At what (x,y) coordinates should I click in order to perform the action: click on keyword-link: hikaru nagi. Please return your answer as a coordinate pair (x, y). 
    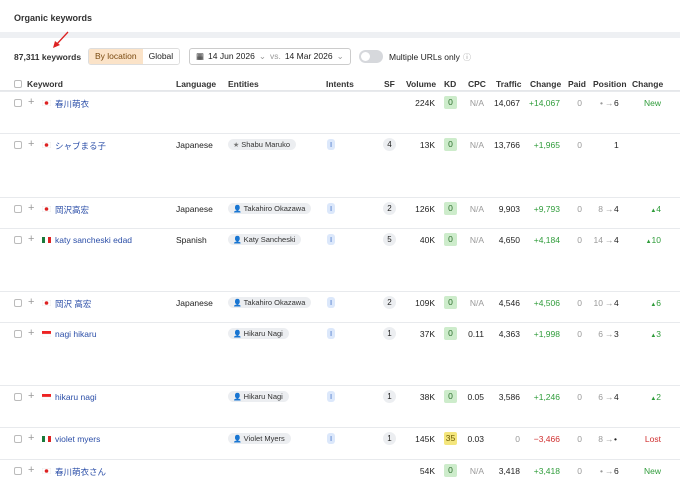
    Looking at the image, I should click on (76, 397).